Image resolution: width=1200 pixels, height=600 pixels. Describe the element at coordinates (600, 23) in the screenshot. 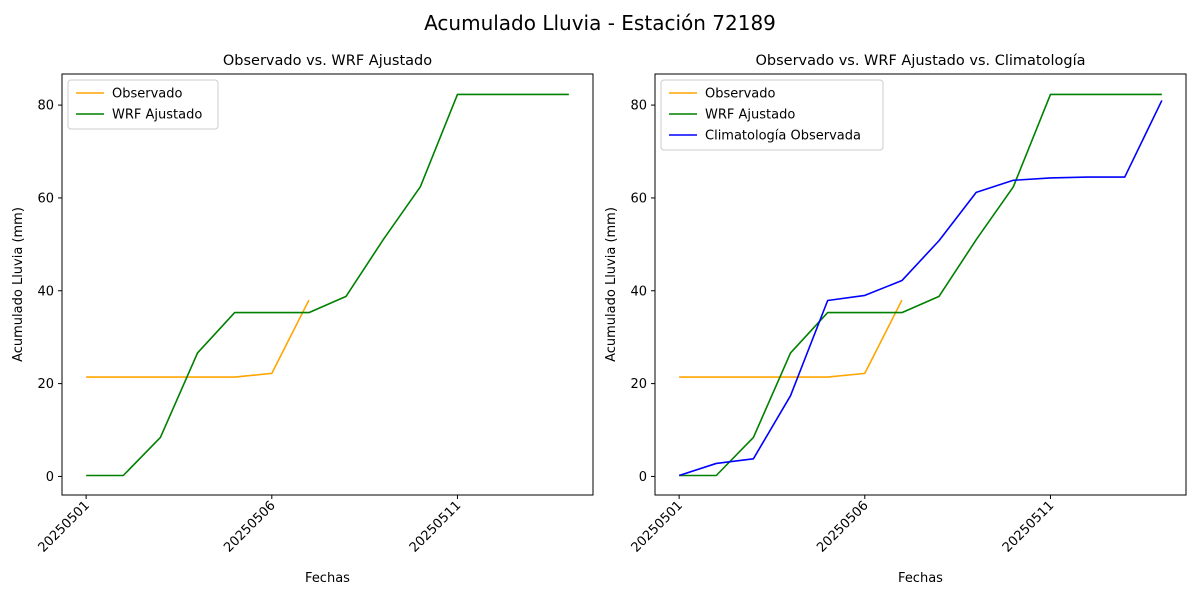

I see `figure-suptitle: Acumulado Lluvia - Estación 72189` at that location.